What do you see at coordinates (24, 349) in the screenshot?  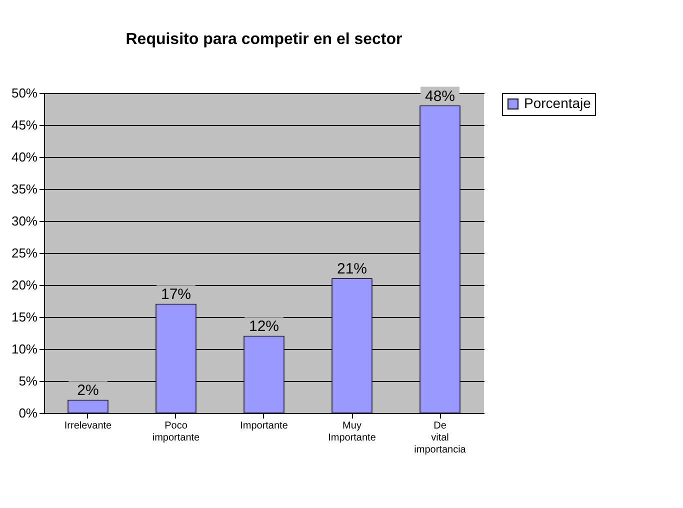 I see `y-tick-label: 10%` at bounding box center [24, 349].